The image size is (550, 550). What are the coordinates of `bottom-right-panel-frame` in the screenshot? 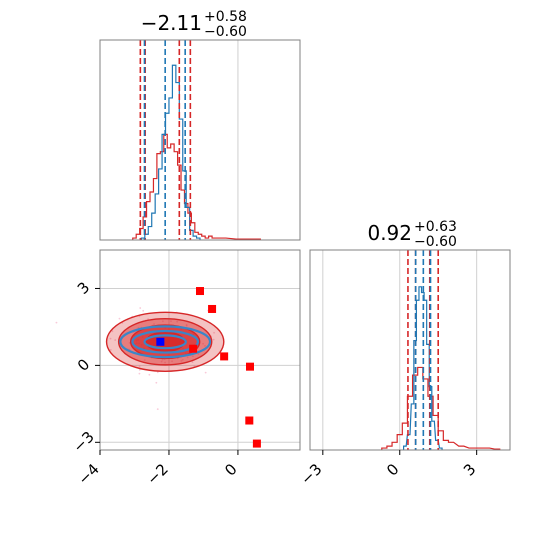 It's located at (410, 350).